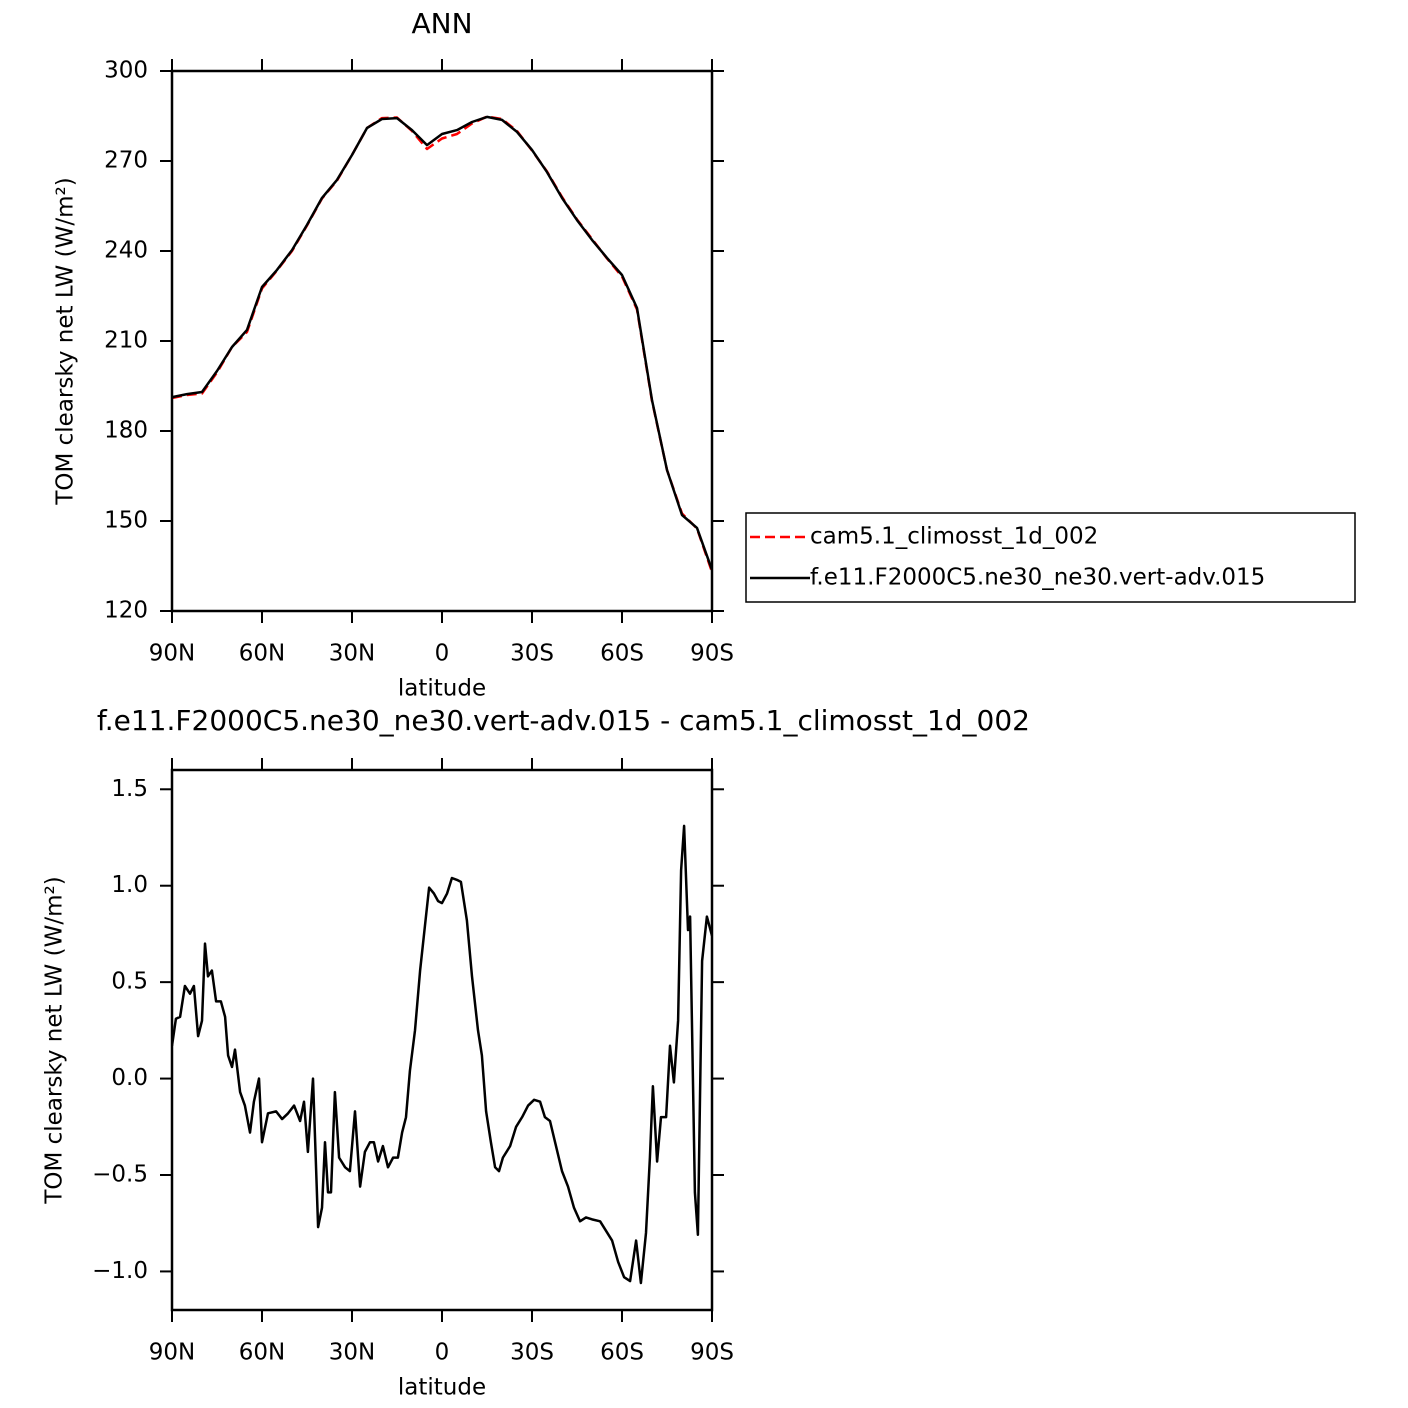  What do you see at coordinates (126, 71) in the screenshot?
I see `y-tick-label: 300` at bounding box center [126, 71].